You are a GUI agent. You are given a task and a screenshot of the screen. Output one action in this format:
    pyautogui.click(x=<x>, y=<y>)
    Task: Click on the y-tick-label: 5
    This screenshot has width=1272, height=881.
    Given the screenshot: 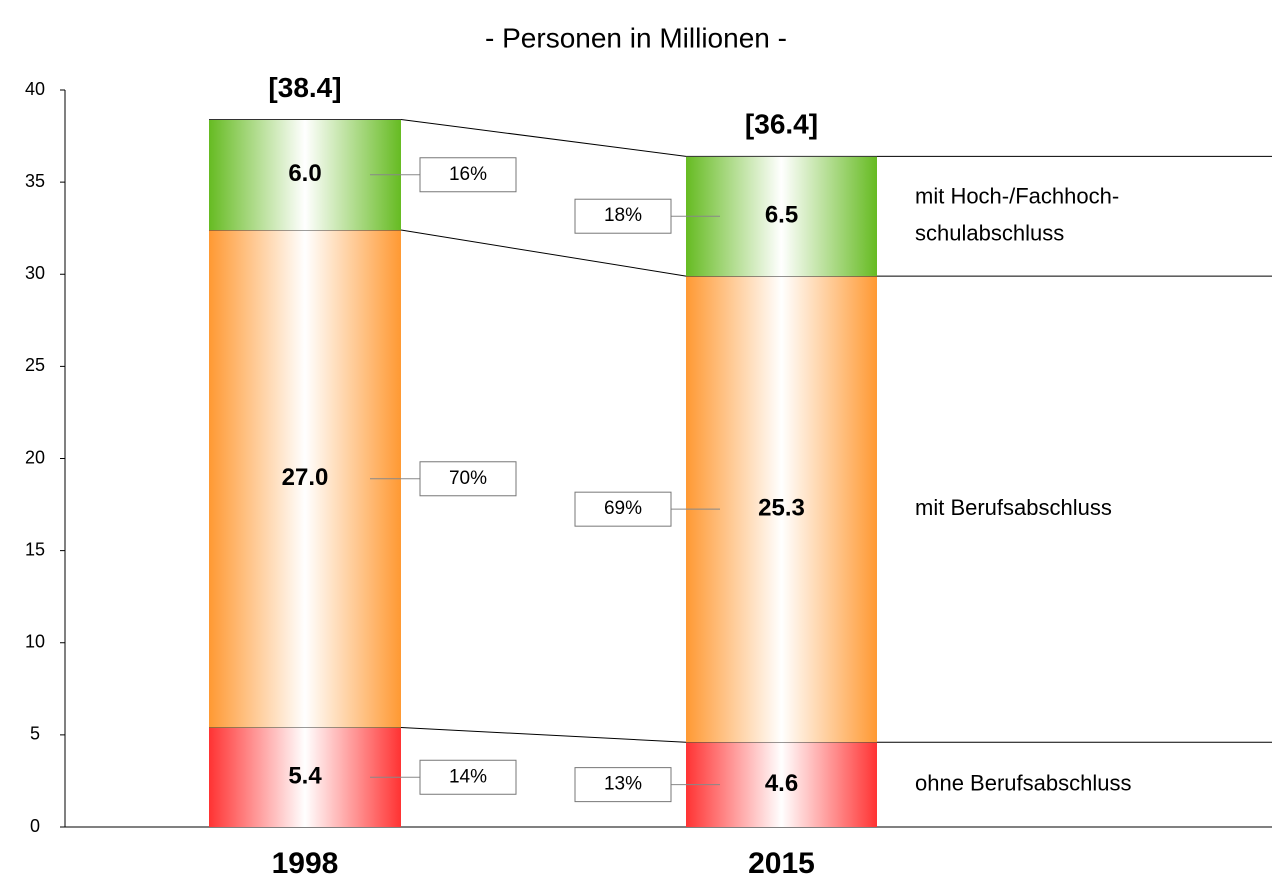 What is the action you would take?
    pyautogui.click(x=35, y=734)
    